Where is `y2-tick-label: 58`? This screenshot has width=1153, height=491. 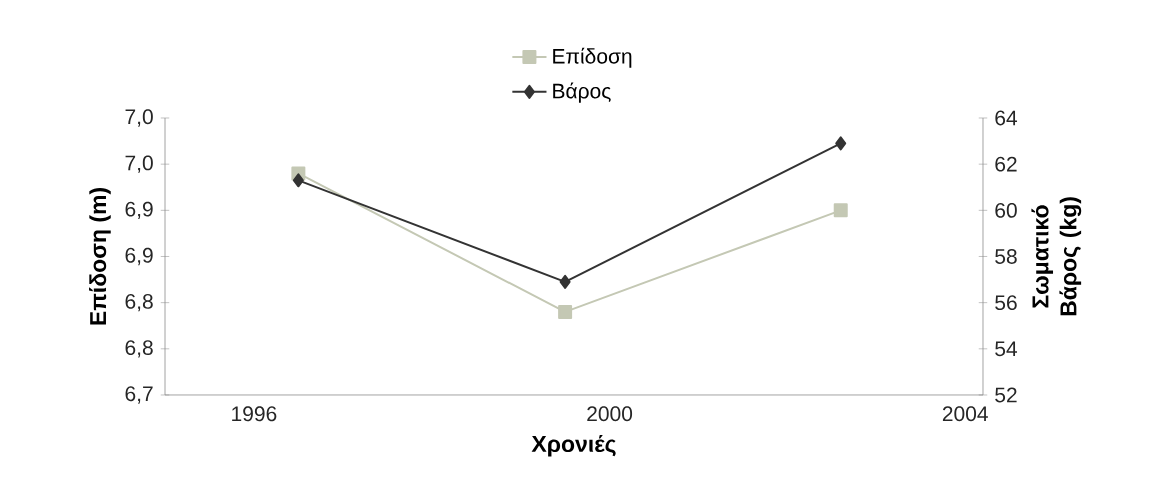
y2-tick-label: 58 is located at coordinates (1006, 256).